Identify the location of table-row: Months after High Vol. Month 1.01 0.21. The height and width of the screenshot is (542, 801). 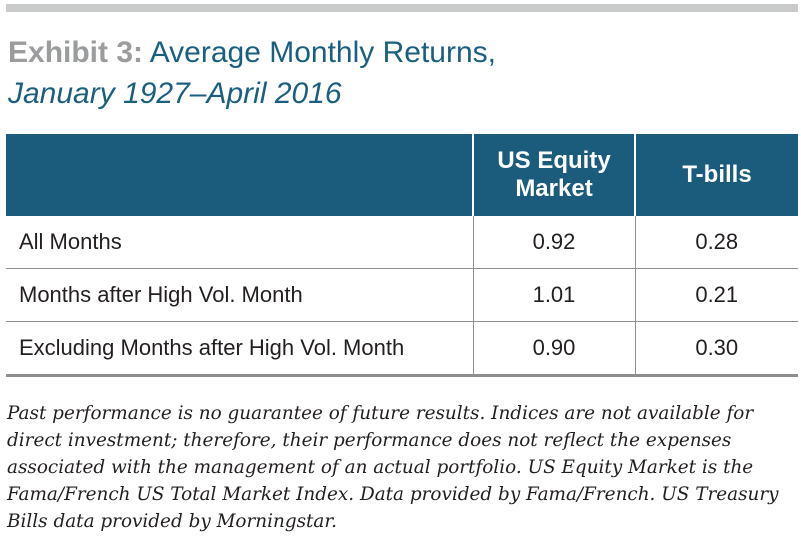
(402, 295).